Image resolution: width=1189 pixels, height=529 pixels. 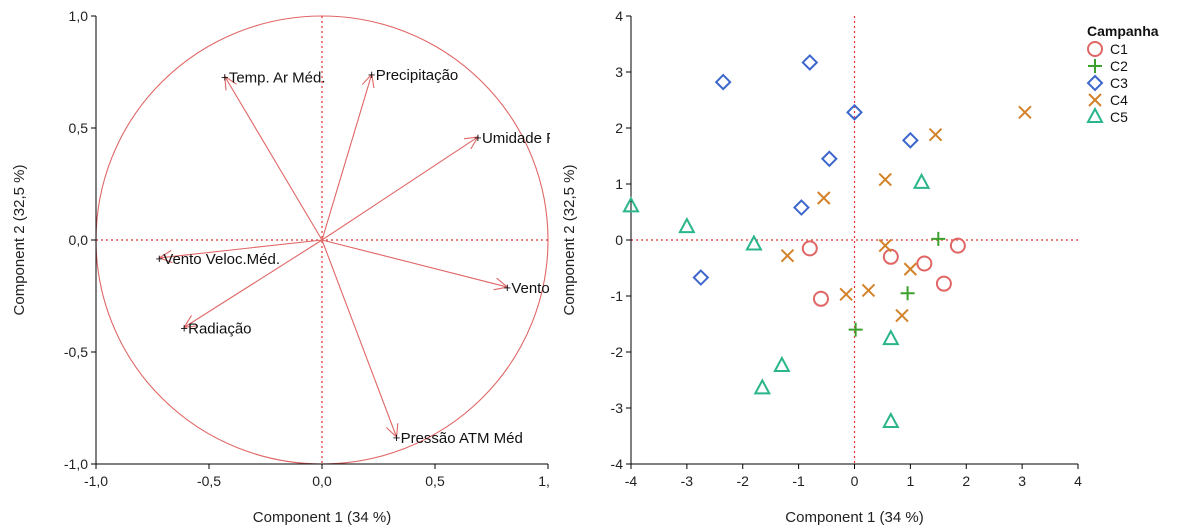 I want to click on x-tick-label: 3, so click(x=1022, y=481).